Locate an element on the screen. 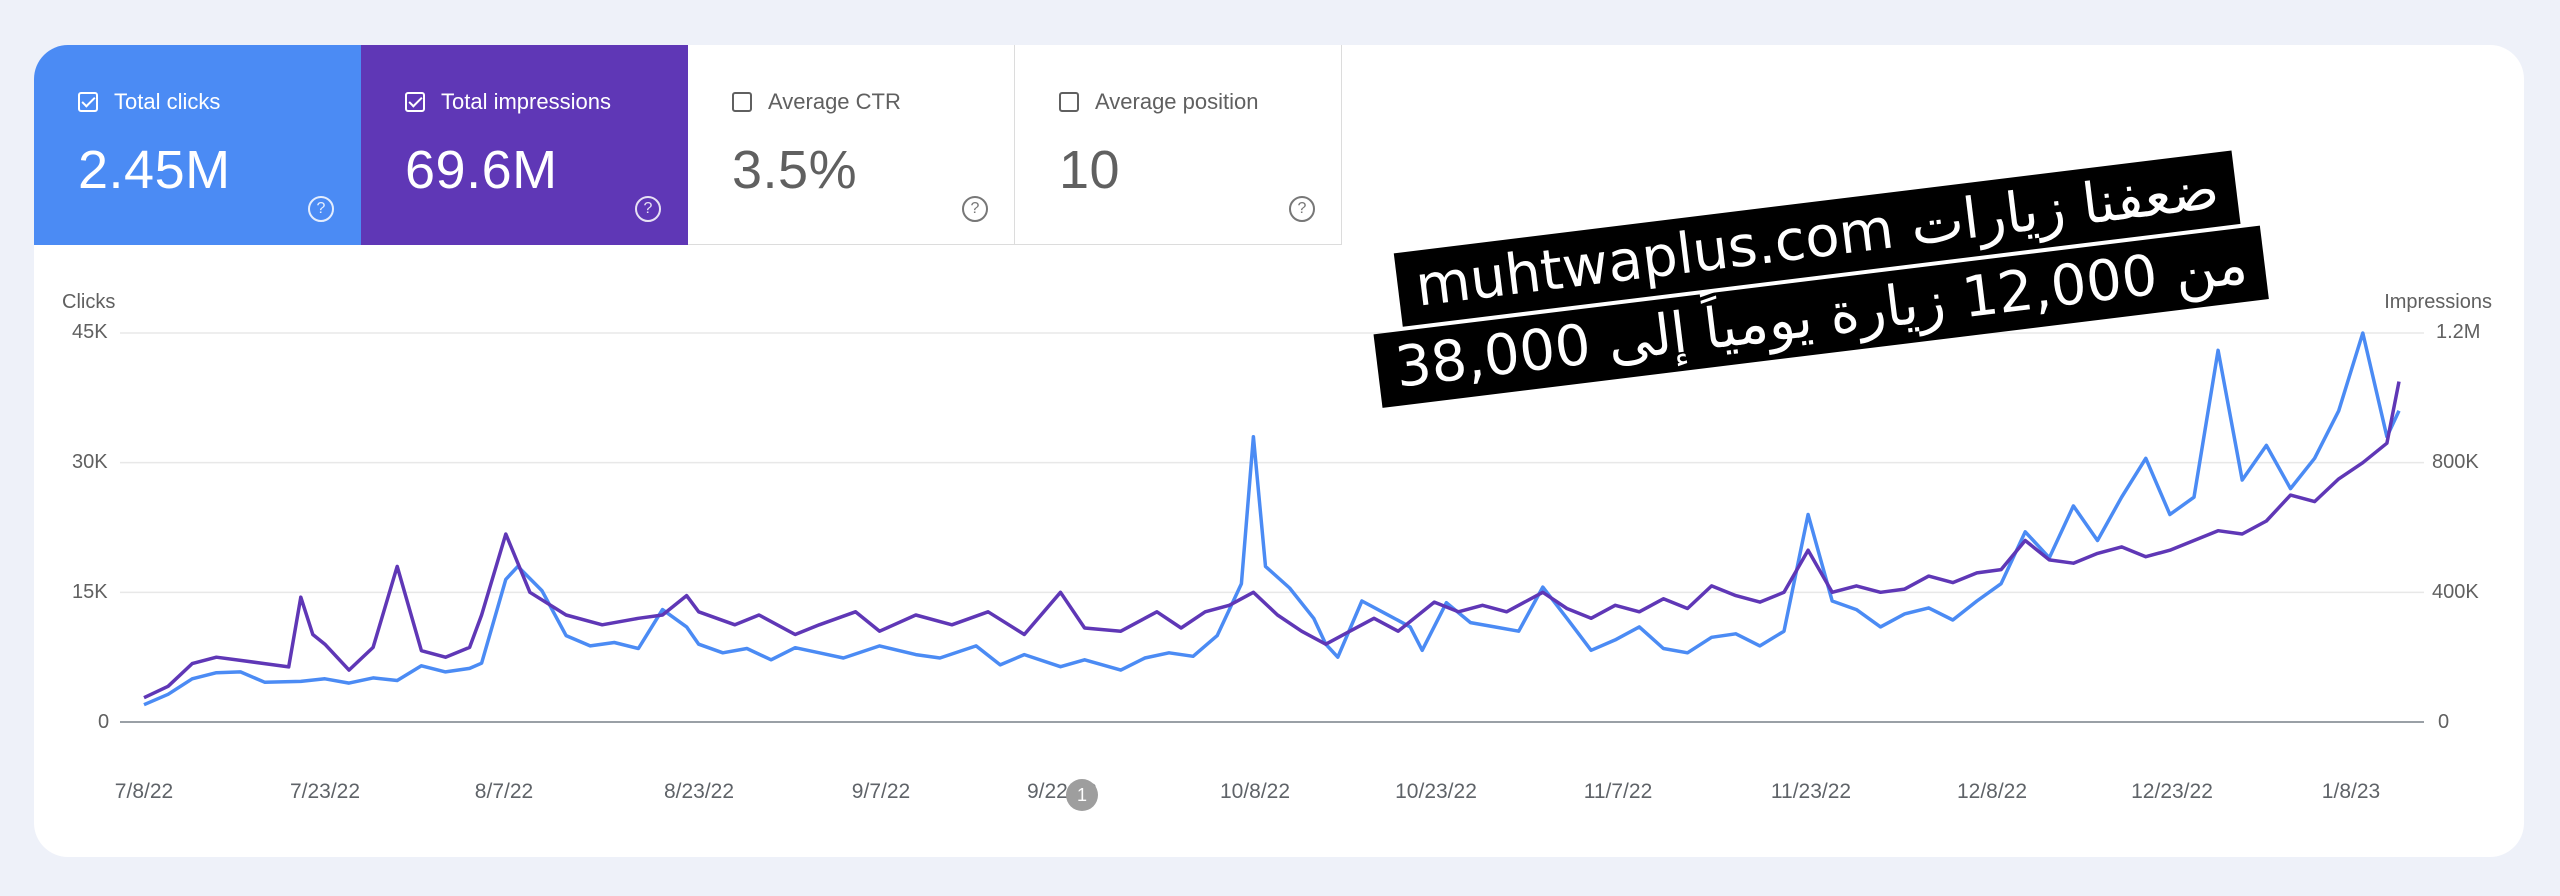  metric-label: Average CTR is located at coordinates (834, 101).